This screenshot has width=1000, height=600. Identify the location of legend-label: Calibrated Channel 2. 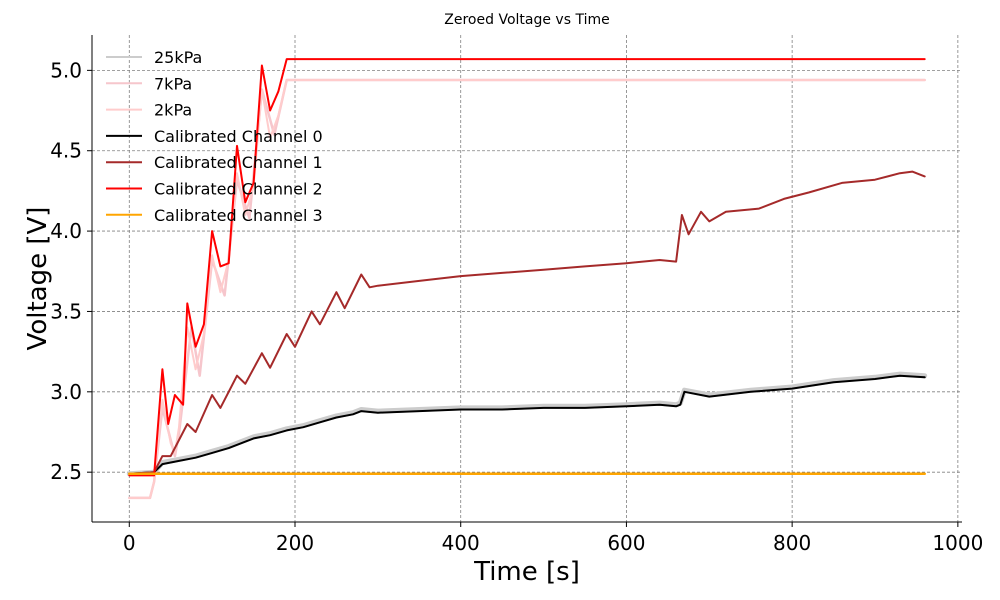
(238, 189).